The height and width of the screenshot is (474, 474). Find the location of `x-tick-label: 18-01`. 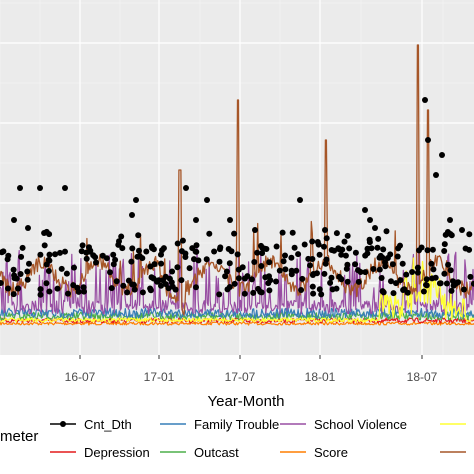

x-tick-label: 18-01 is located at coordinates (320, 377).